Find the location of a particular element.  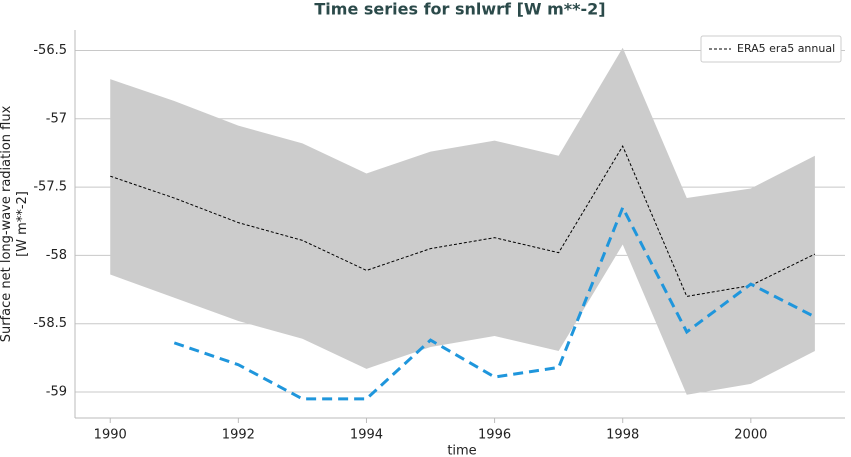

y-tick-label: -59 is located at coordinates (56, 392).